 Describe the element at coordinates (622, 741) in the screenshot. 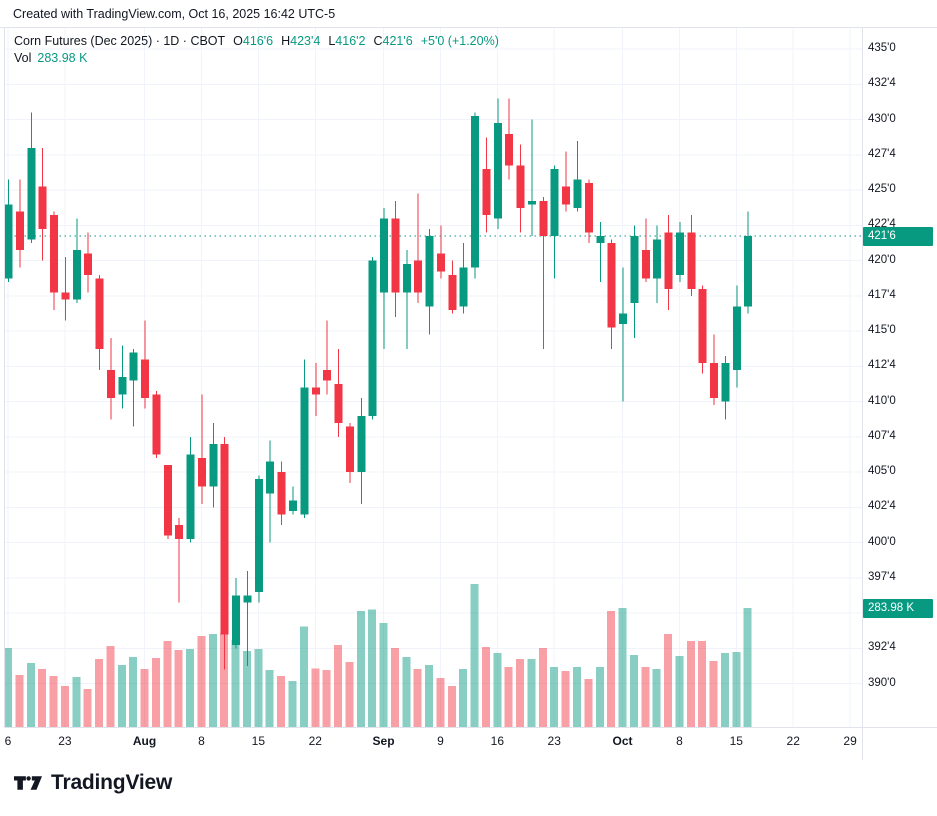

I see `time-axis-label: Oct` at that location.